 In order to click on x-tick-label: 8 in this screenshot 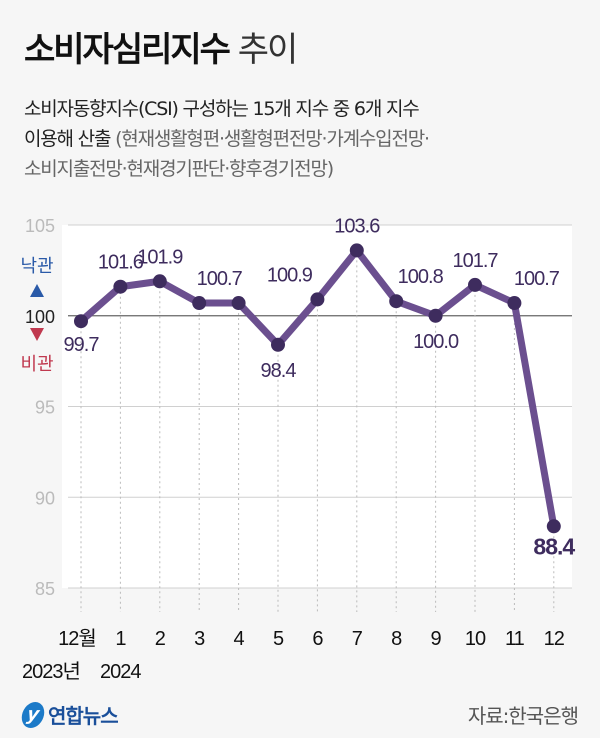, I will do `click(396, 639)`.